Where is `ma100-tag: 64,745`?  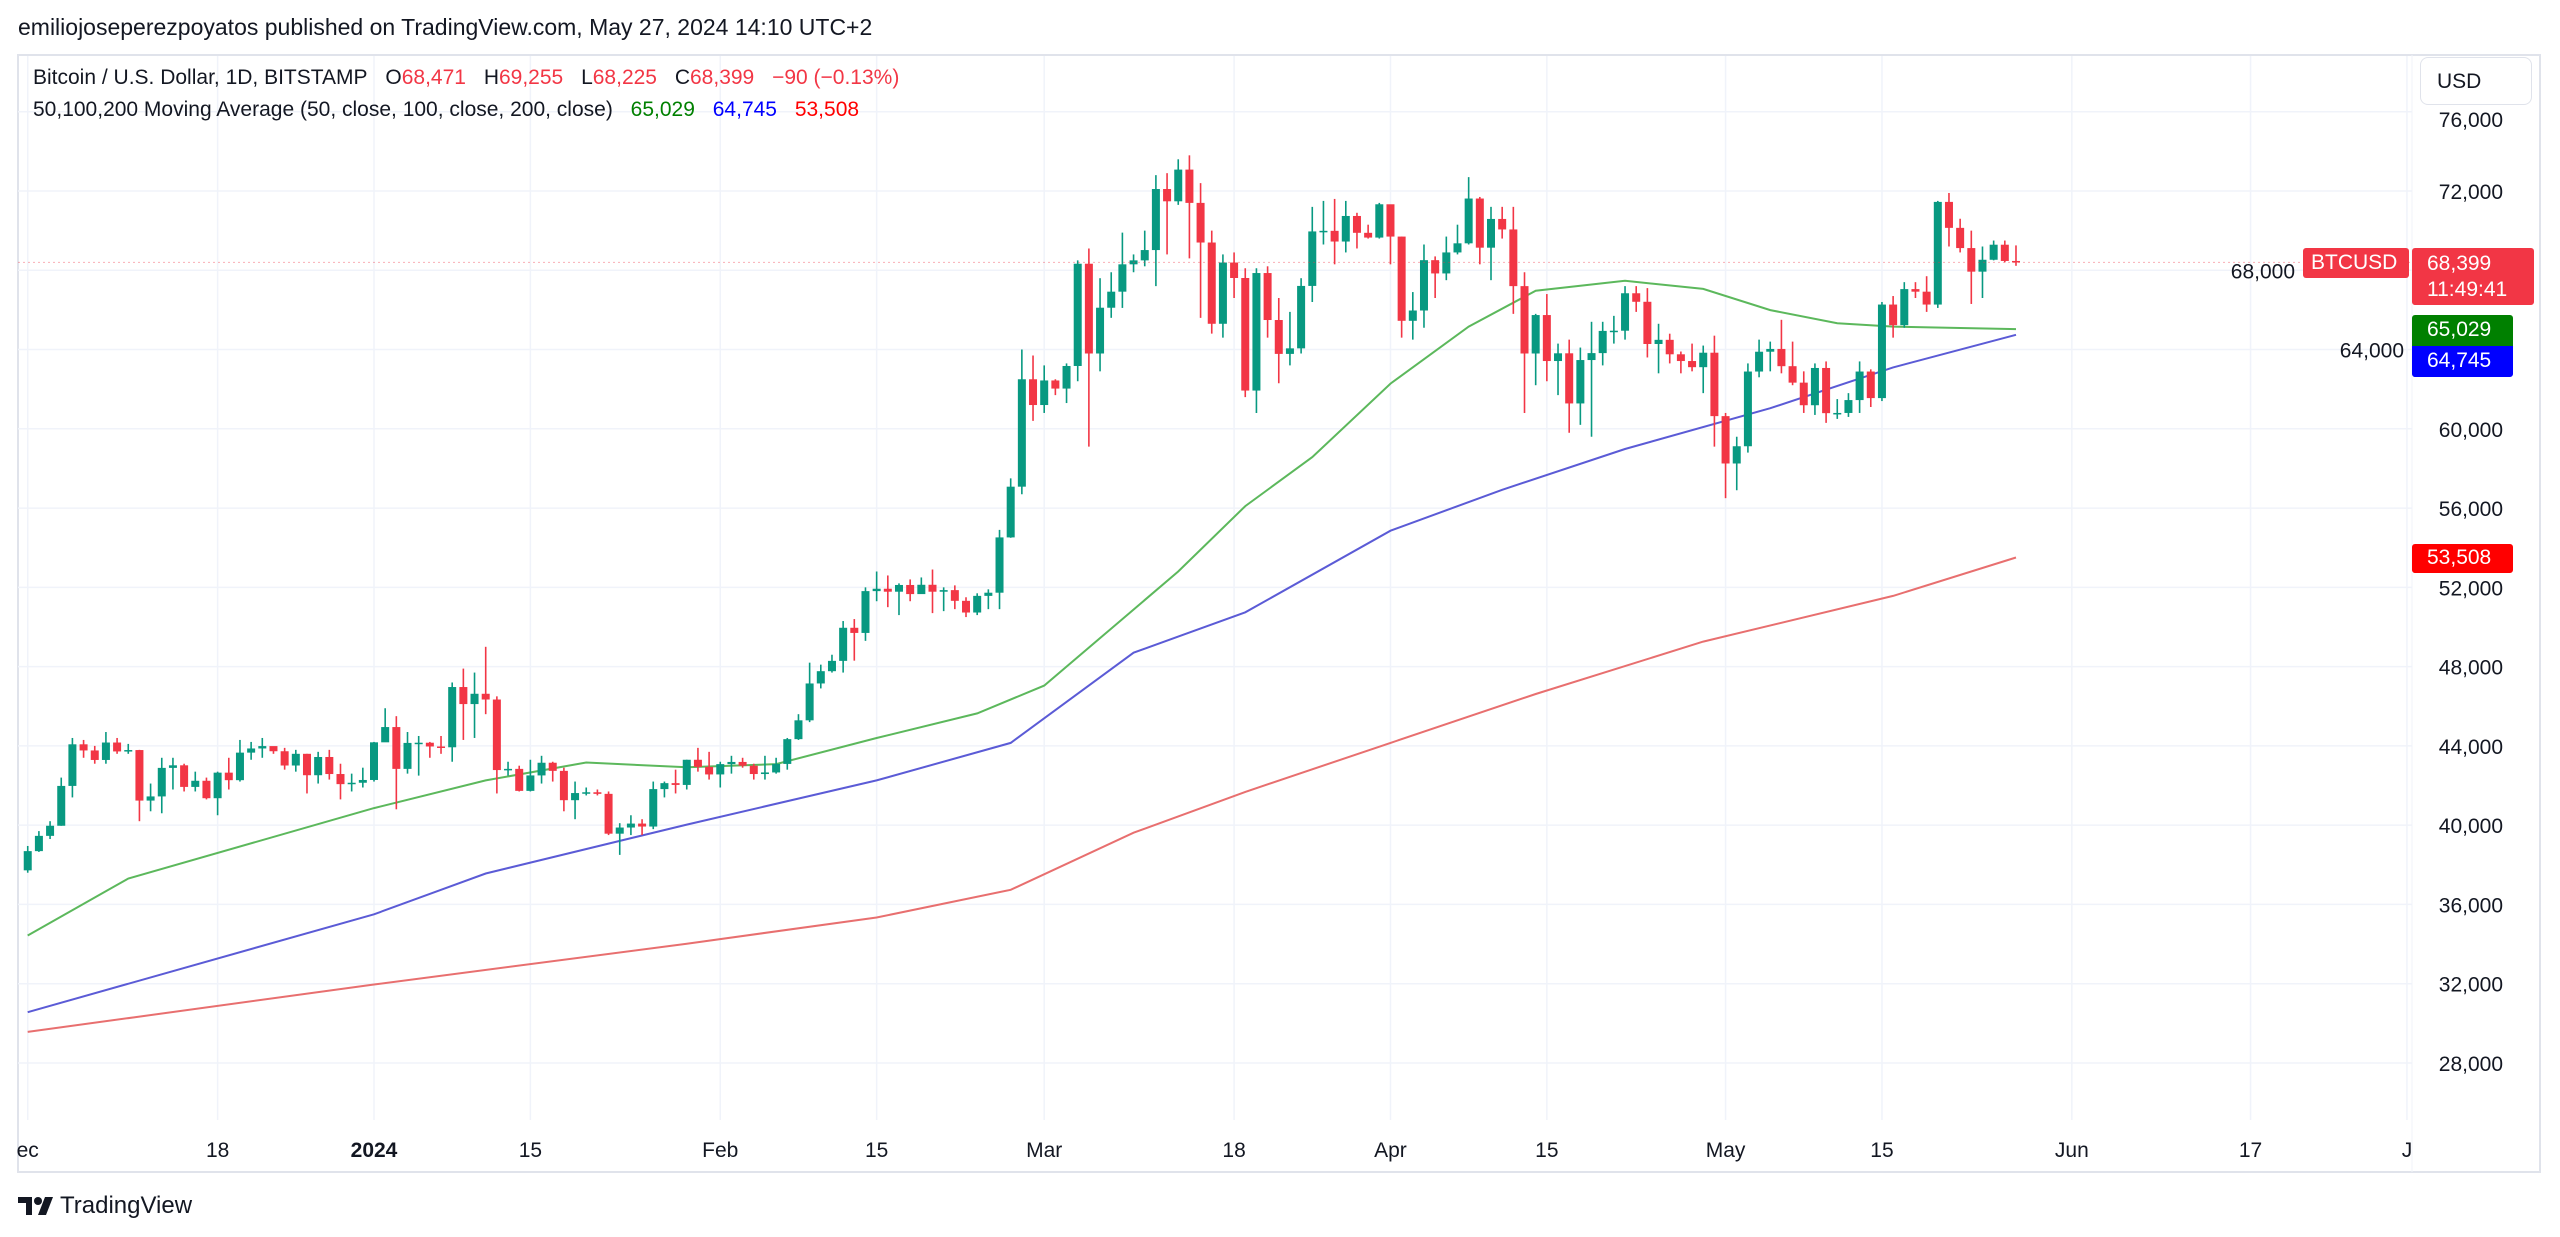
ma100-tag: 64,745 is located at coordinates (2462, 361).